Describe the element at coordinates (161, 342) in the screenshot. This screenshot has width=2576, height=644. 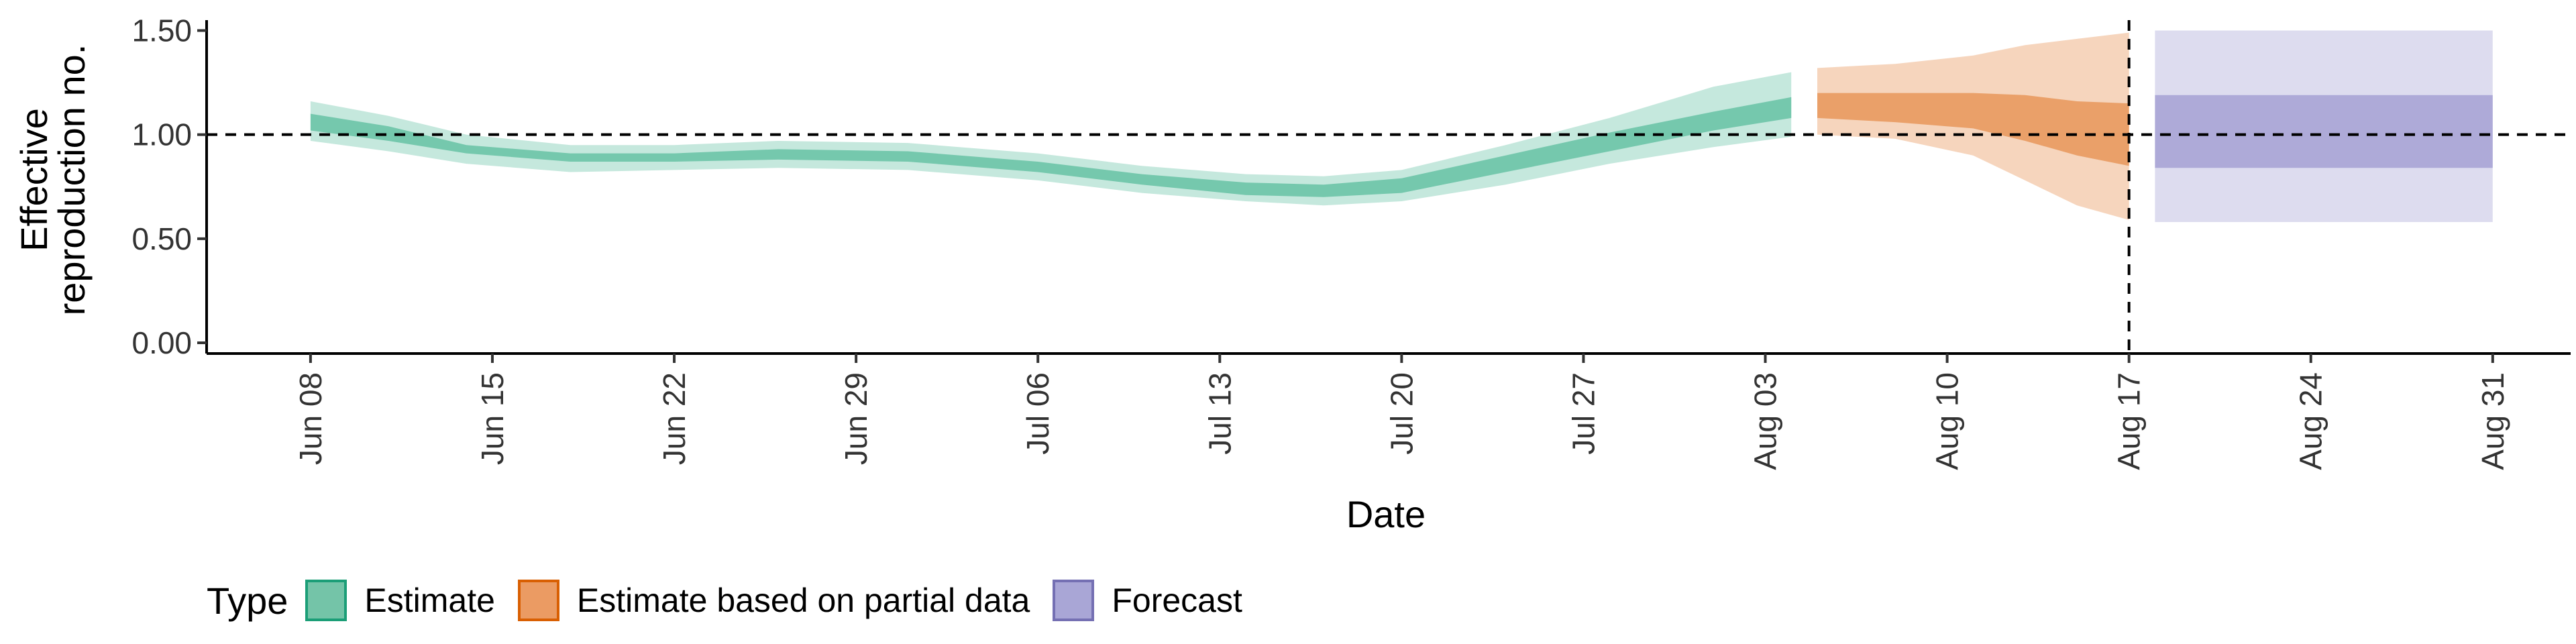
I see `y-tick-label-0: 0.00` at that location.